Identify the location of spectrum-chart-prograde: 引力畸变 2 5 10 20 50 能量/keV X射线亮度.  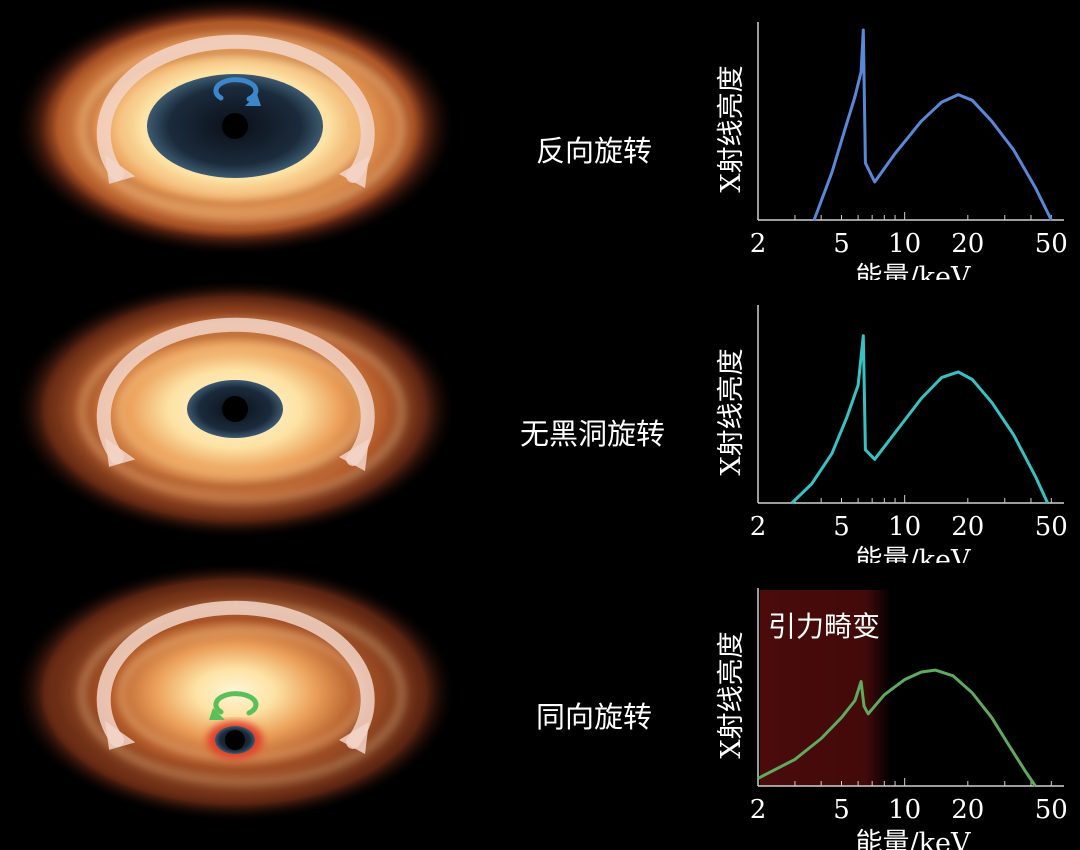
(892, 719).